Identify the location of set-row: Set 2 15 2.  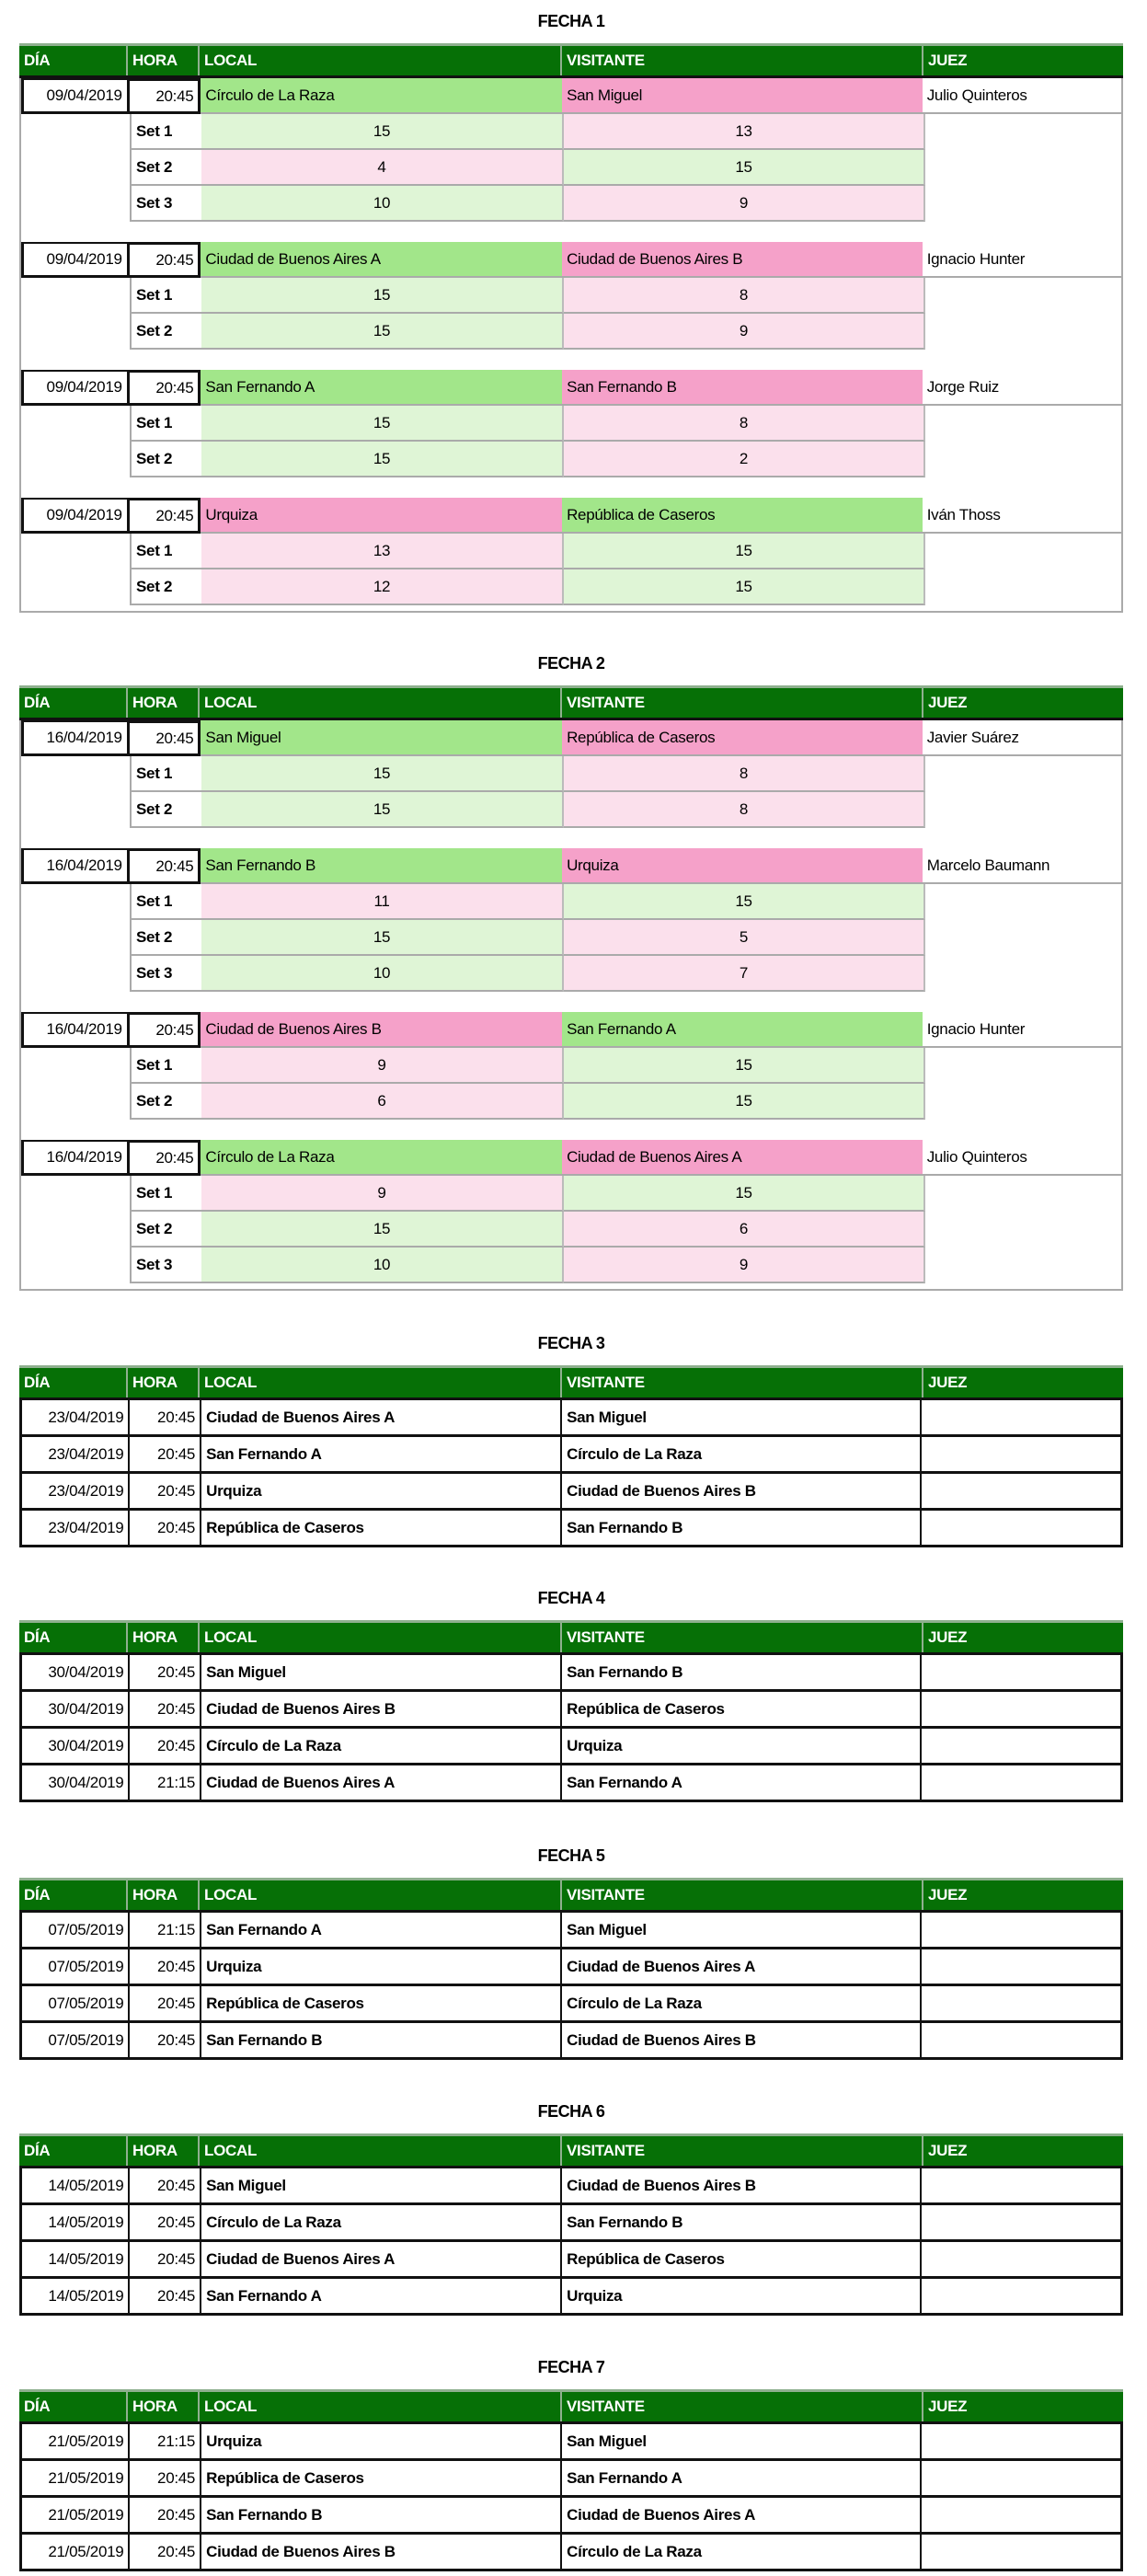
(571, 459).